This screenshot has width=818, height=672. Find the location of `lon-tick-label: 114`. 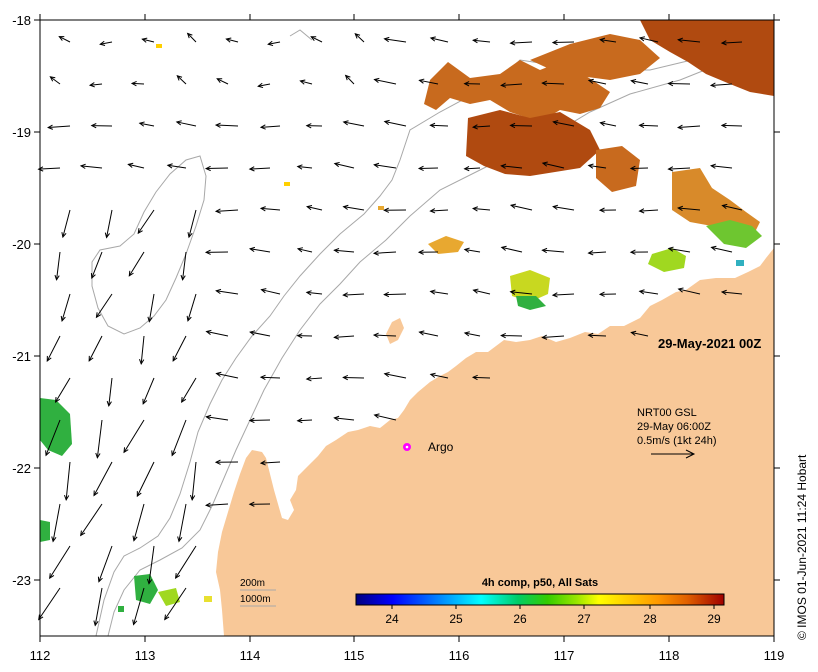

lon-tick-label: 114 is located at coordinates (250, 655).